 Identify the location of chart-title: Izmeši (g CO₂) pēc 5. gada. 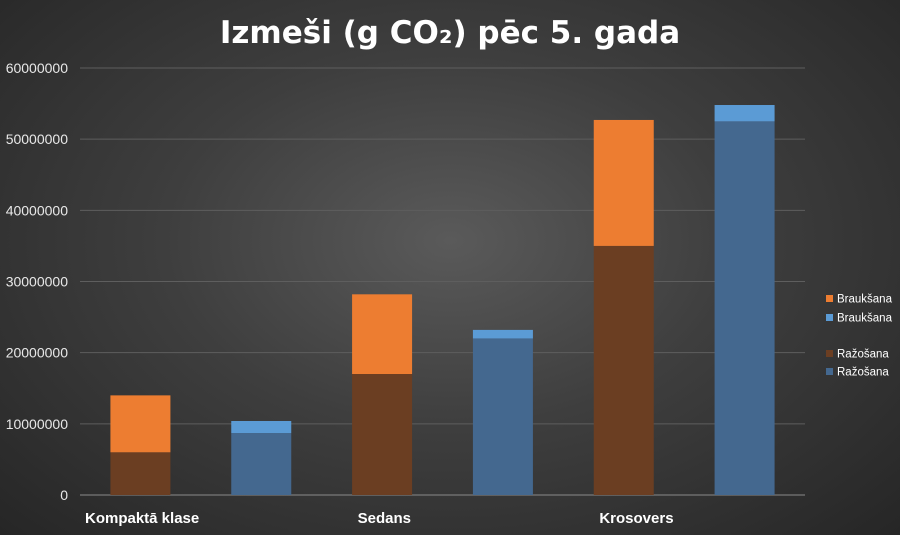
(450, 33).